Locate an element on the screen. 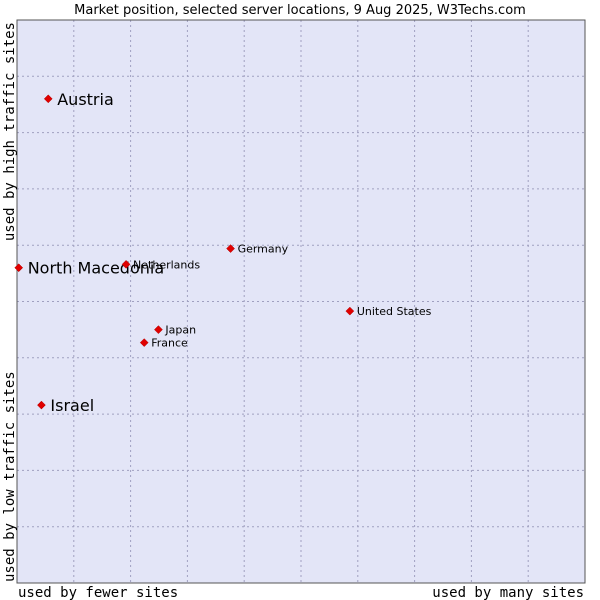  data-label-netherlands: Netherlands is located at coordinates (166, 264).